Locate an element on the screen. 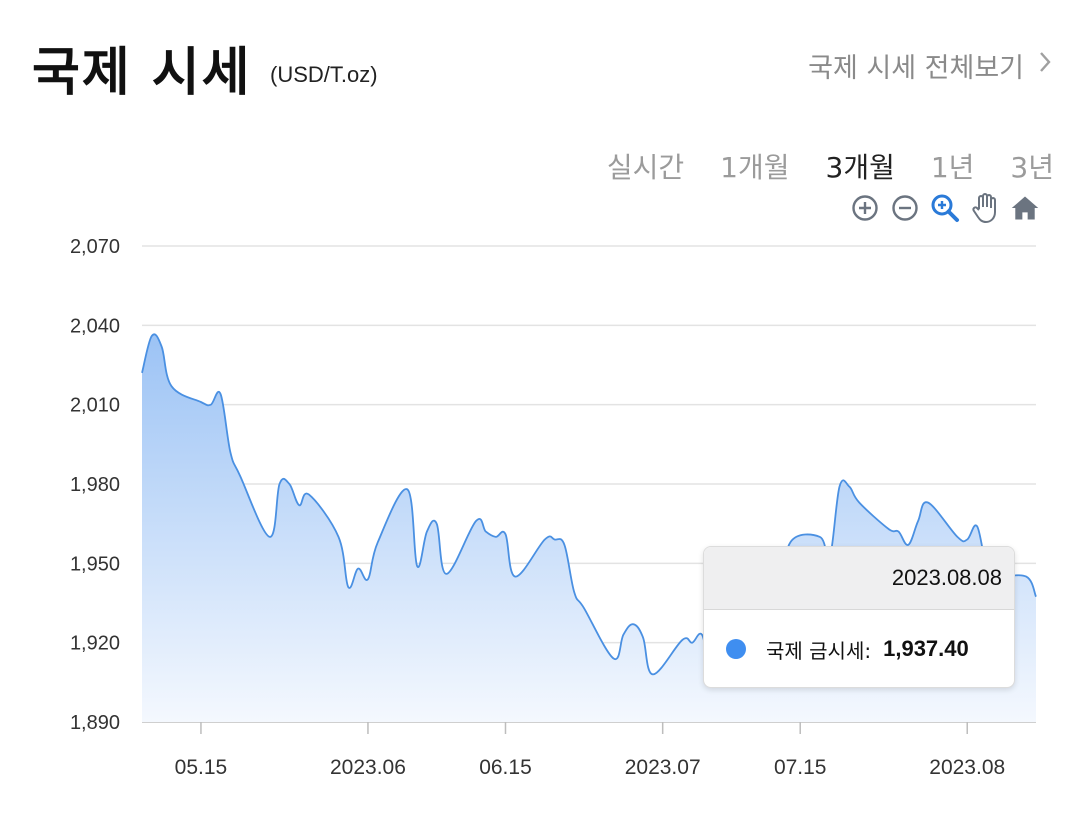 The image size is (1090, 816). x-tick-label: 2023.06 is located at coordinates (368, 767).